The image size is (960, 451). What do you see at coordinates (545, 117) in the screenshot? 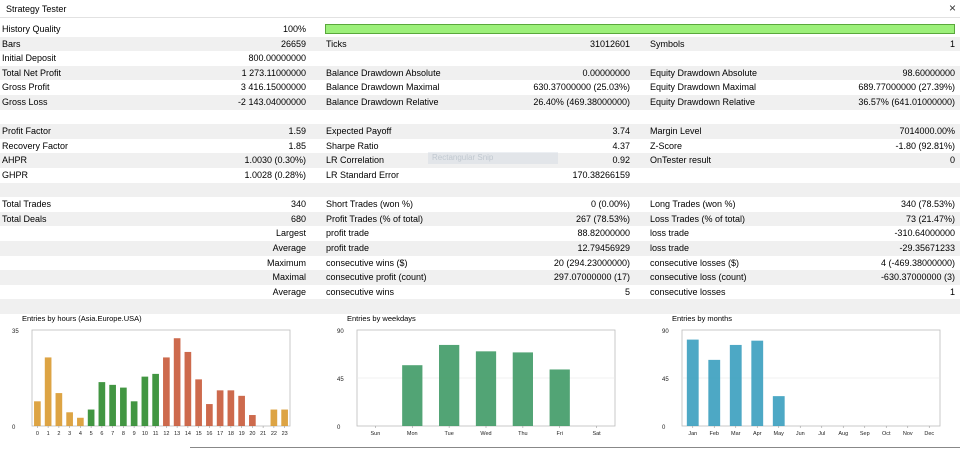
I see `value-col2` at bounding box center [545, 117].